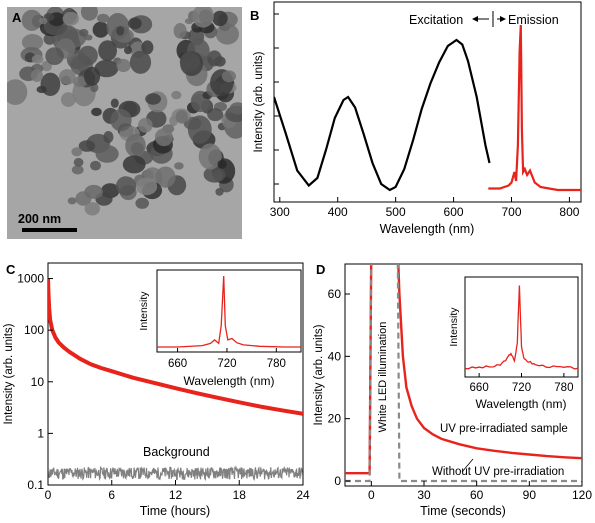 This screenshot has height=523, width=595. What do you see at coordinates (40, 433) in the screenshot?
I see `y-tick-label-c: 1` at bounding box center [40, 433].